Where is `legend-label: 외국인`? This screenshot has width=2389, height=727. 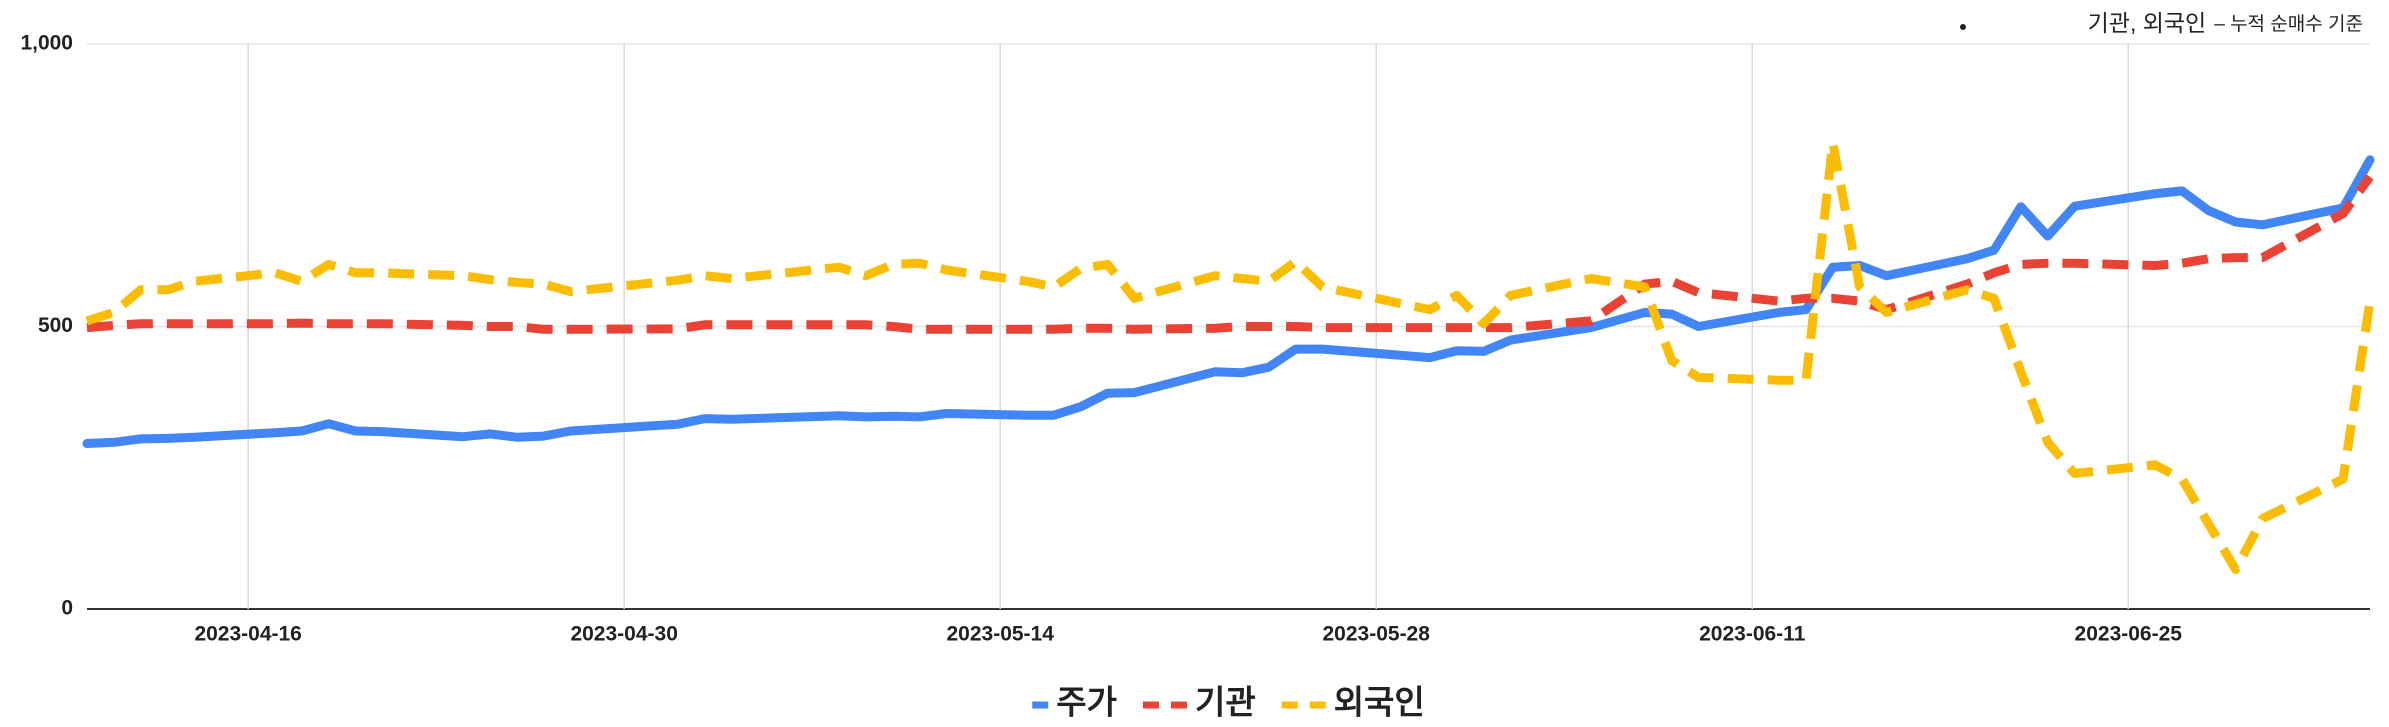 legend-label: 외국인 is located at coordinates (1379, 702).